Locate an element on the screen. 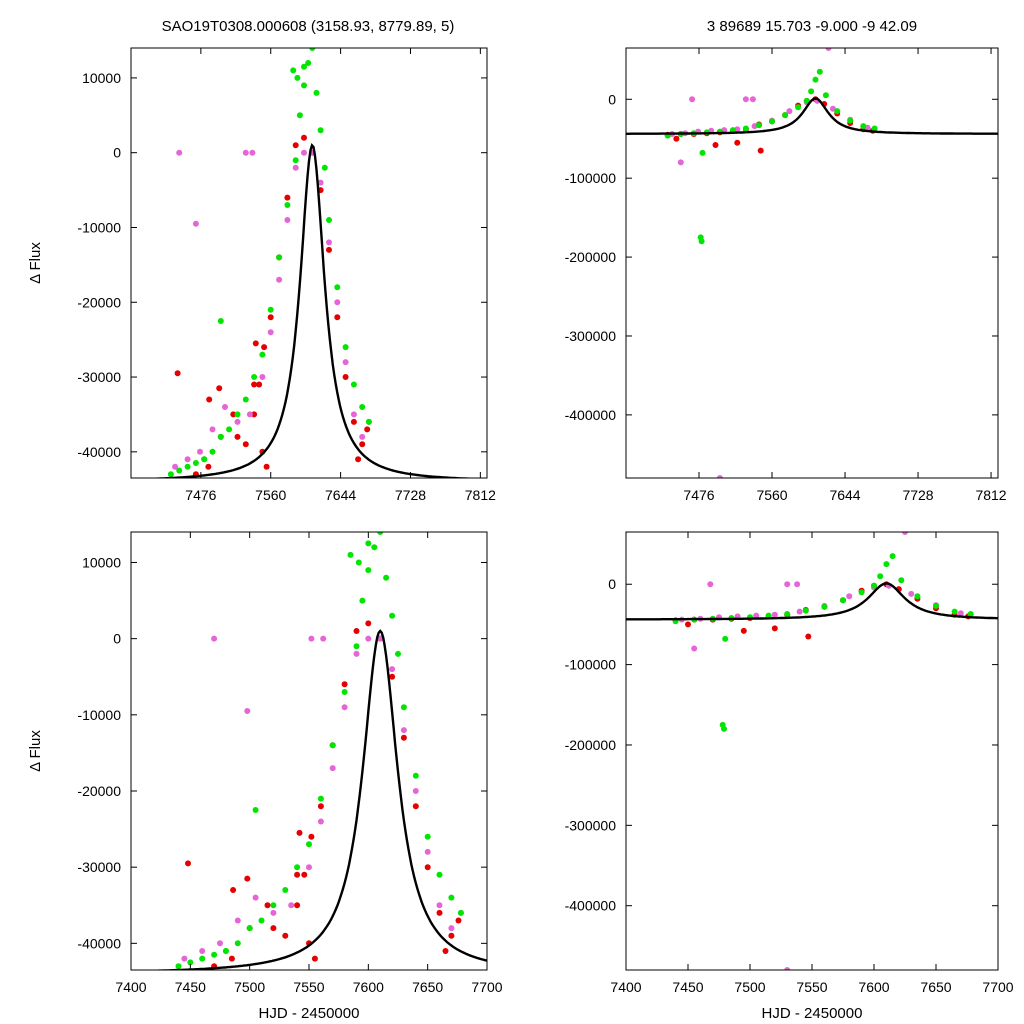 The width and height of the screenshot is (1024, 1024). data-points is located at coordinates (269, 266).